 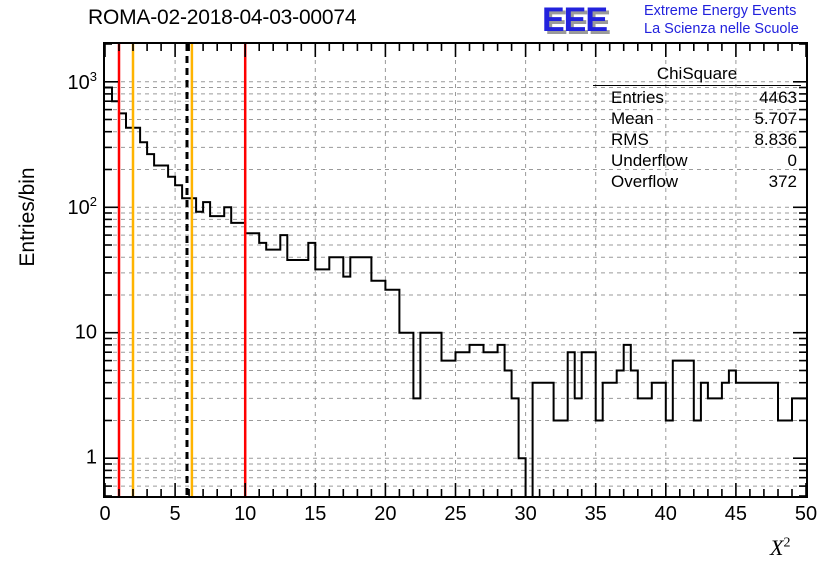 What do you see at coordinates (182, 270) in the screenshot?
I see `marker-lines-layer` at bounding box center [182, 270].